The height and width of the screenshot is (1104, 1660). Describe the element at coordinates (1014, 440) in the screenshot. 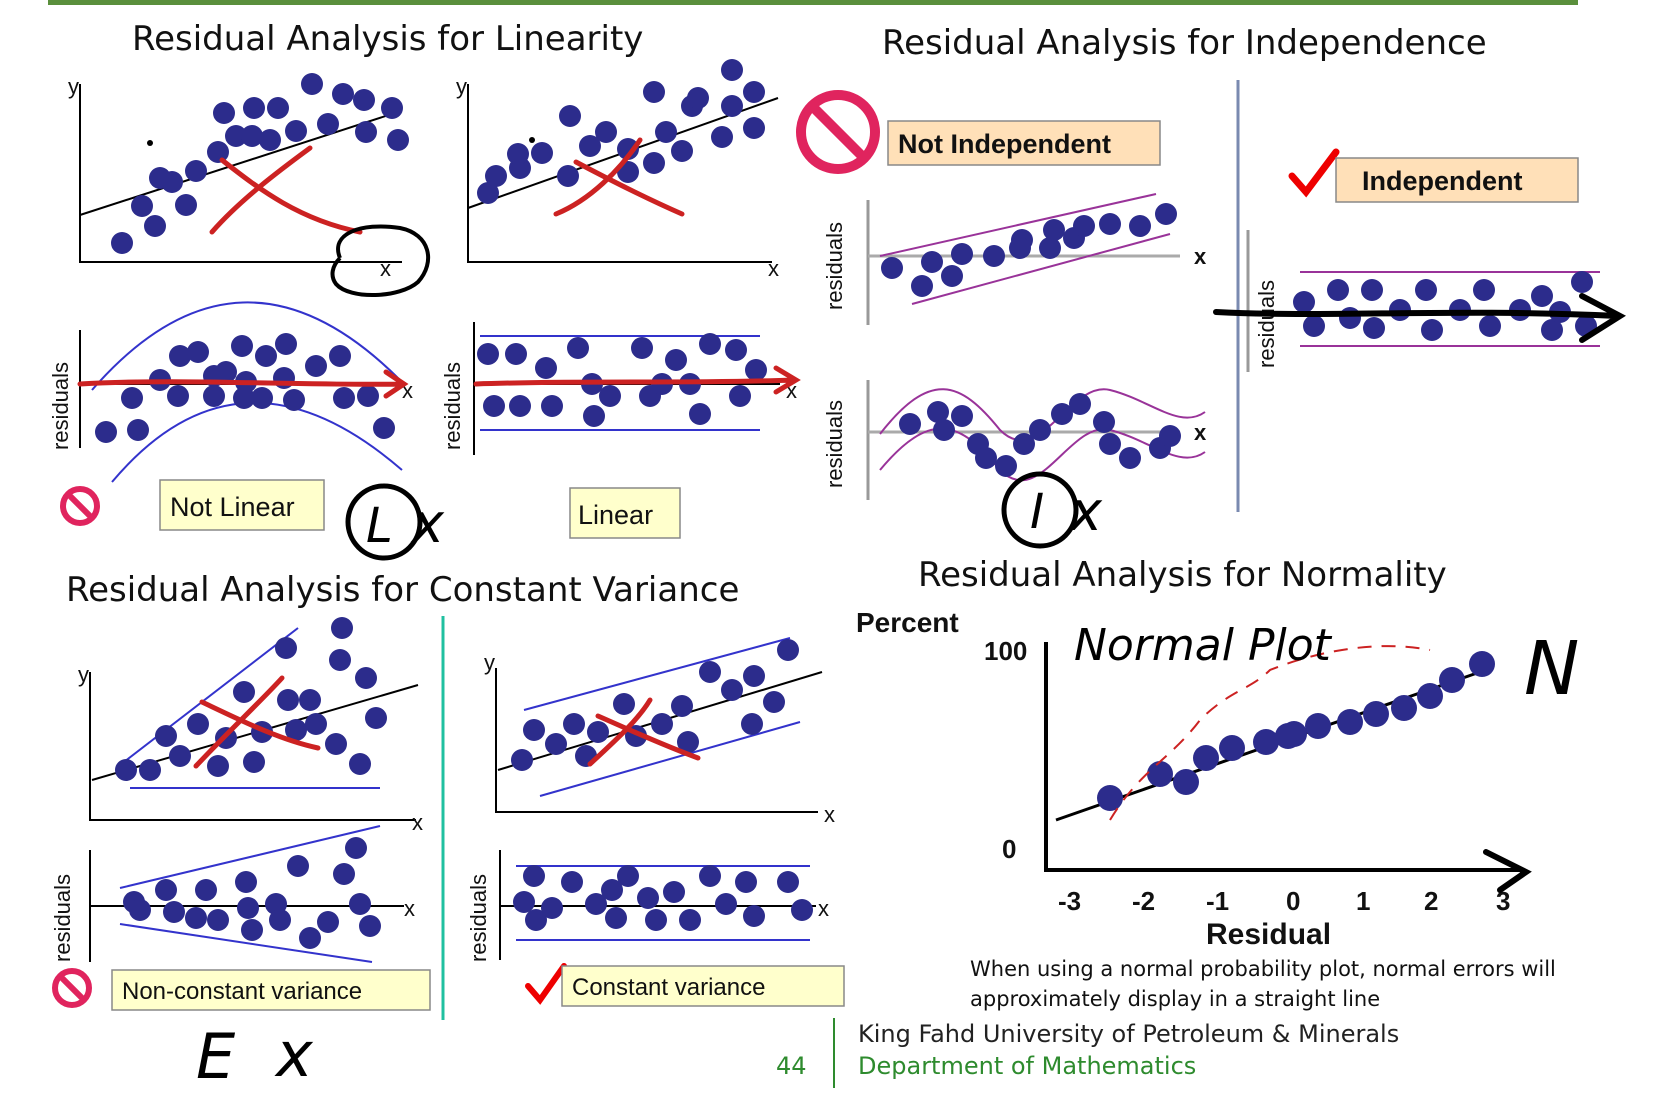

I see `independence-residuals-cyclic: residuals x` at that location.